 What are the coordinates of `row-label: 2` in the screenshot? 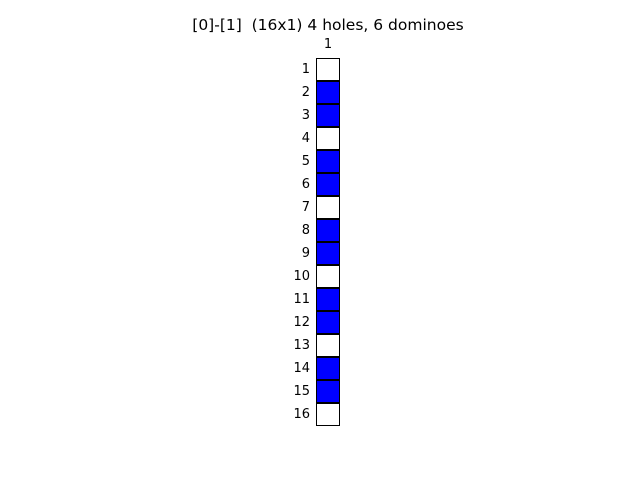 It's located at (305, 92).